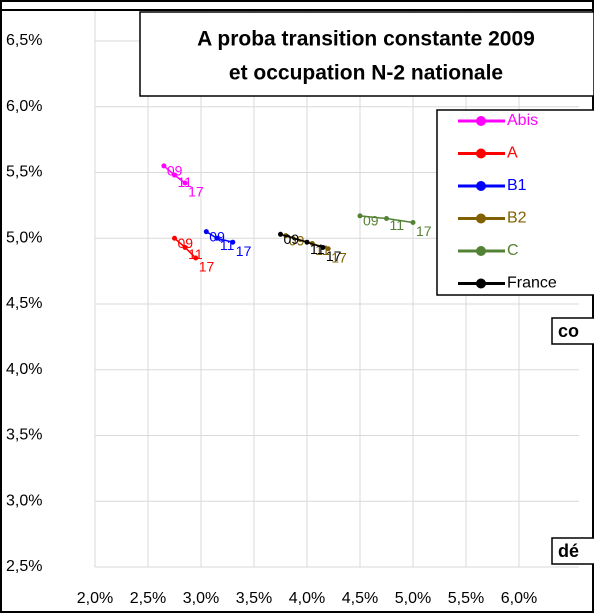 This screenshot has height=613, width=594. I want to click on y-tick-label: 5,5%, so click(24, 172).